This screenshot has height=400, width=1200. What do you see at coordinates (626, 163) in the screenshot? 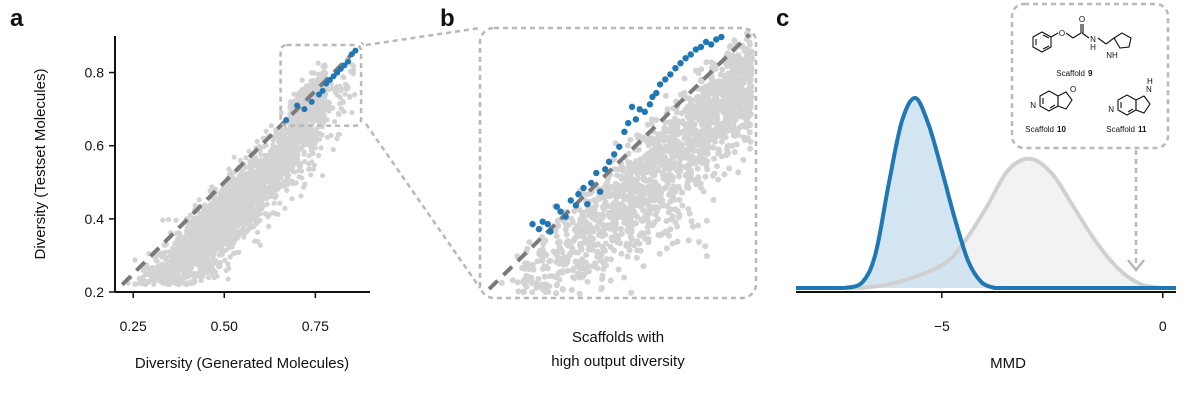
I see `panel-b-gray-points` at bounding box center [626, 163].